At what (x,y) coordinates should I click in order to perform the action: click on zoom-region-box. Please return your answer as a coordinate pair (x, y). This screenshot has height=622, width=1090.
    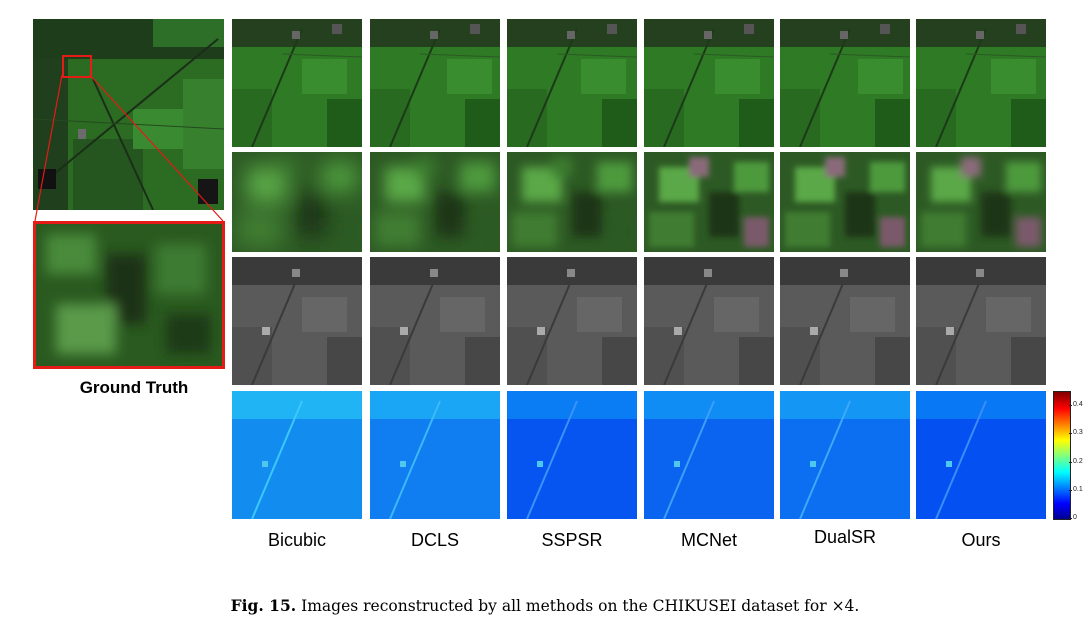
    Looking at the image, I should click on (77, 66).